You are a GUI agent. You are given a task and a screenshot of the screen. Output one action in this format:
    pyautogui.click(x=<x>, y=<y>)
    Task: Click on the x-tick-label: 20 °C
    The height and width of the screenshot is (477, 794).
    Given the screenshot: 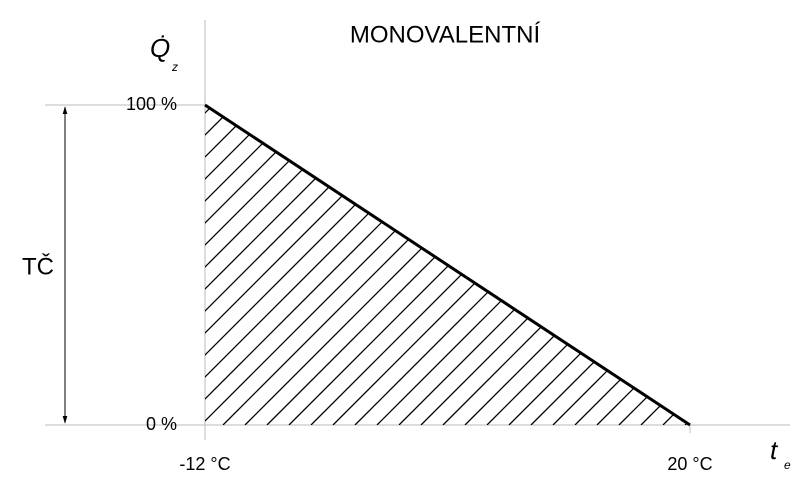 What is the action you would take?
    pyautogui.click(x=689, y=464)
    